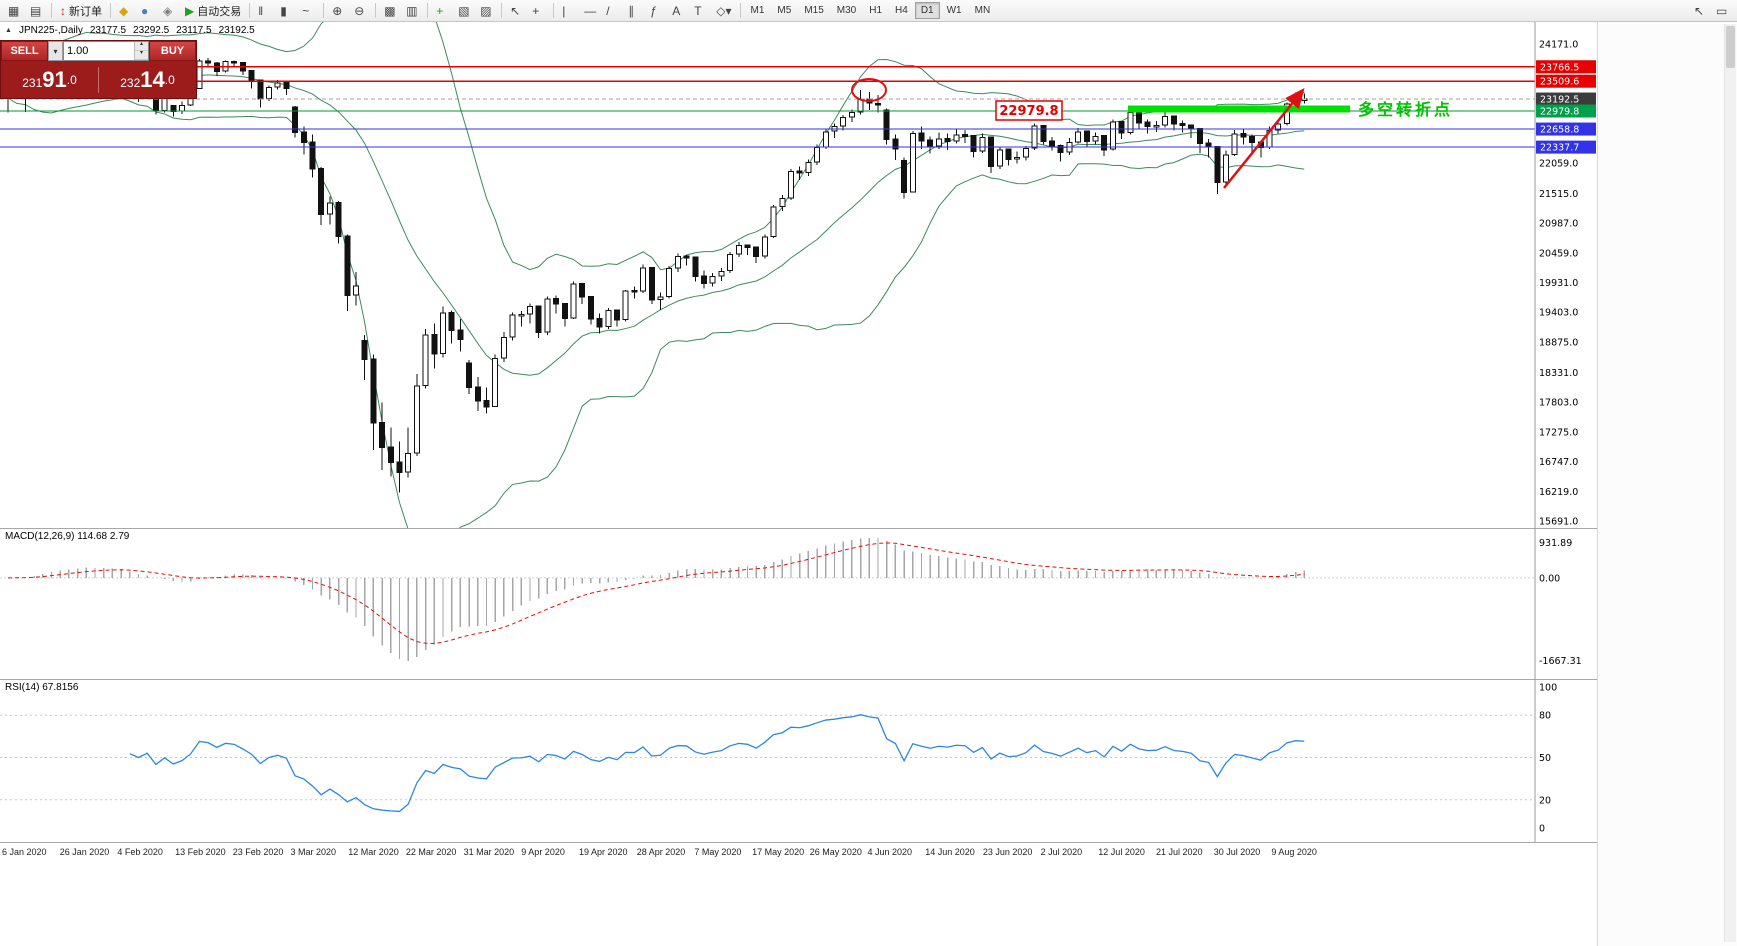 Image resolution: width=1737 pixels, height=946 pixels. Describe the element at coordinates (1150, 133) in the screenshot. I see `annotations: 22979.8 多空转折点` at that location.